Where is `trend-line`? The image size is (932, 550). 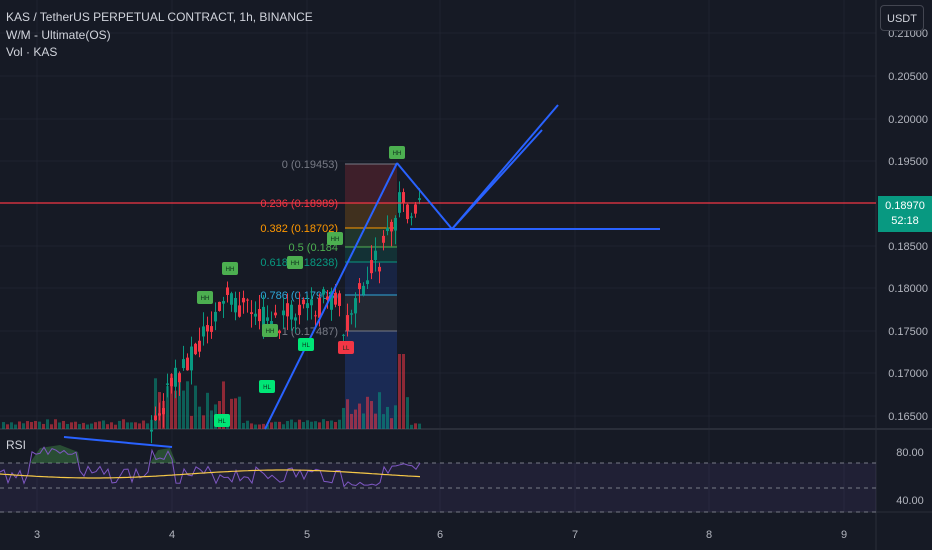
trend-line is located at coordinates (331, 296).